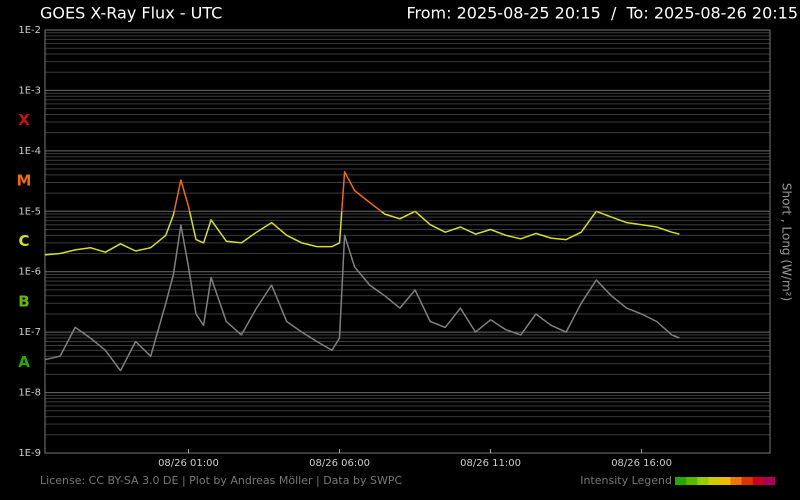 The image size is (800, 500). What do you see at coordinates (29, 332) in the screenshot?
I see `y-tick-label: 1E-7` at bounding box center [29, 332].